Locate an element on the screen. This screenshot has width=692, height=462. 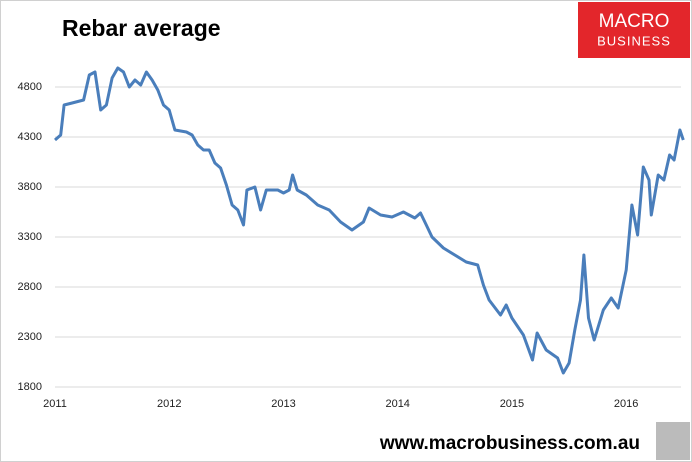
logo-text: BUSINESS is located at coordinates (634, 40).